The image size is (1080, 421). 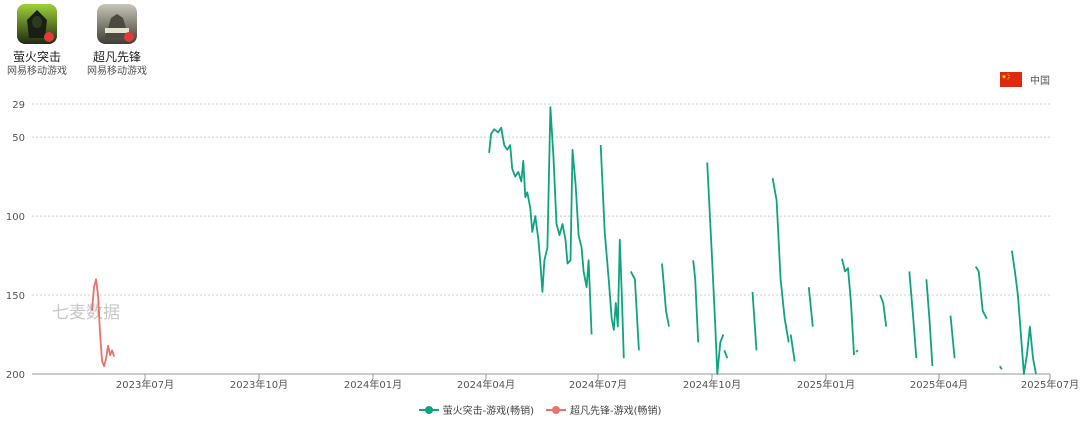 What do you see at coordinates (37, 24) in the screenshot?
I see `firefly-assault-app-icon` at bounding box center [37, 24].